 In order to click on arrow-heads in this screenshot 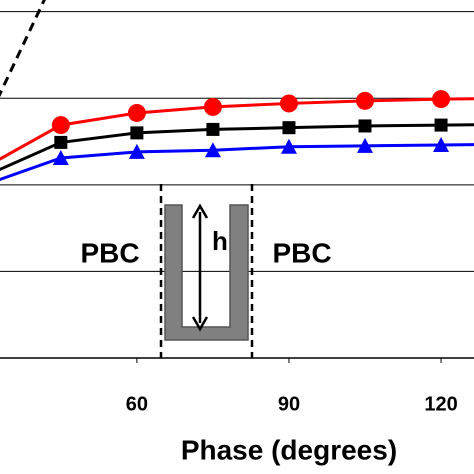, I will do `click(200, 267)`.